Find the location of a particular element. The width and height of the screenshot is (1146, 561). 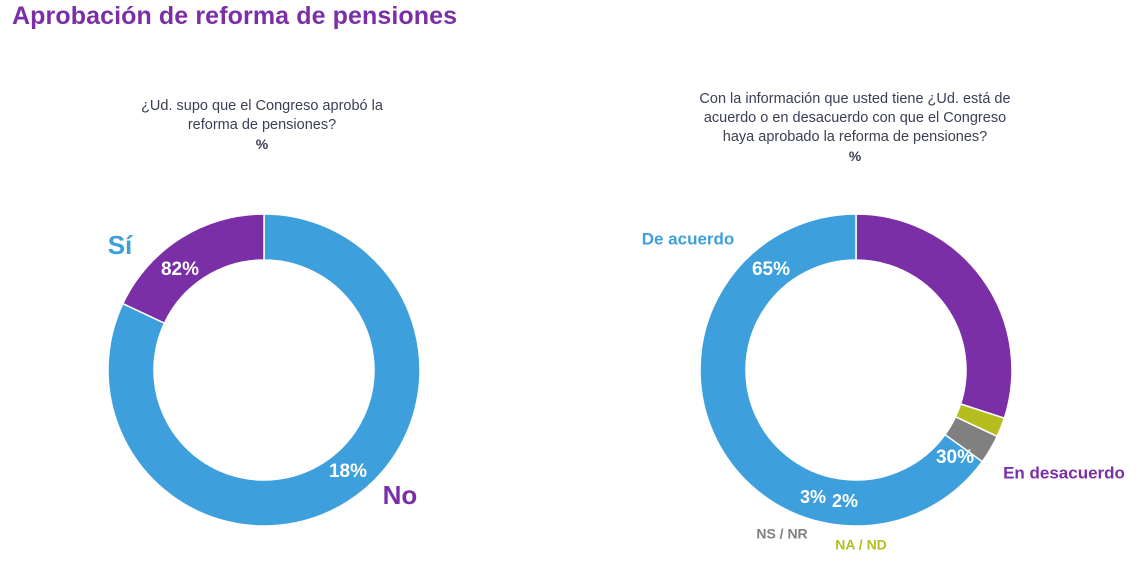

category-label-na-nd: NA / ND is located at coordinates (861, 545).